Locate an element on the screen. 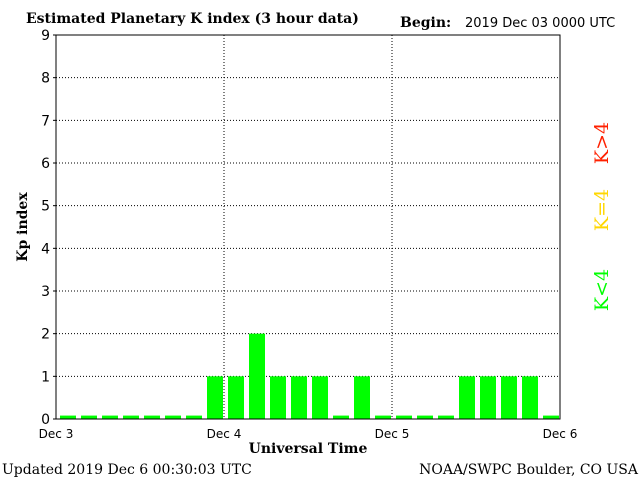  legend-label: K<4 is located at coordinates (602, 290).